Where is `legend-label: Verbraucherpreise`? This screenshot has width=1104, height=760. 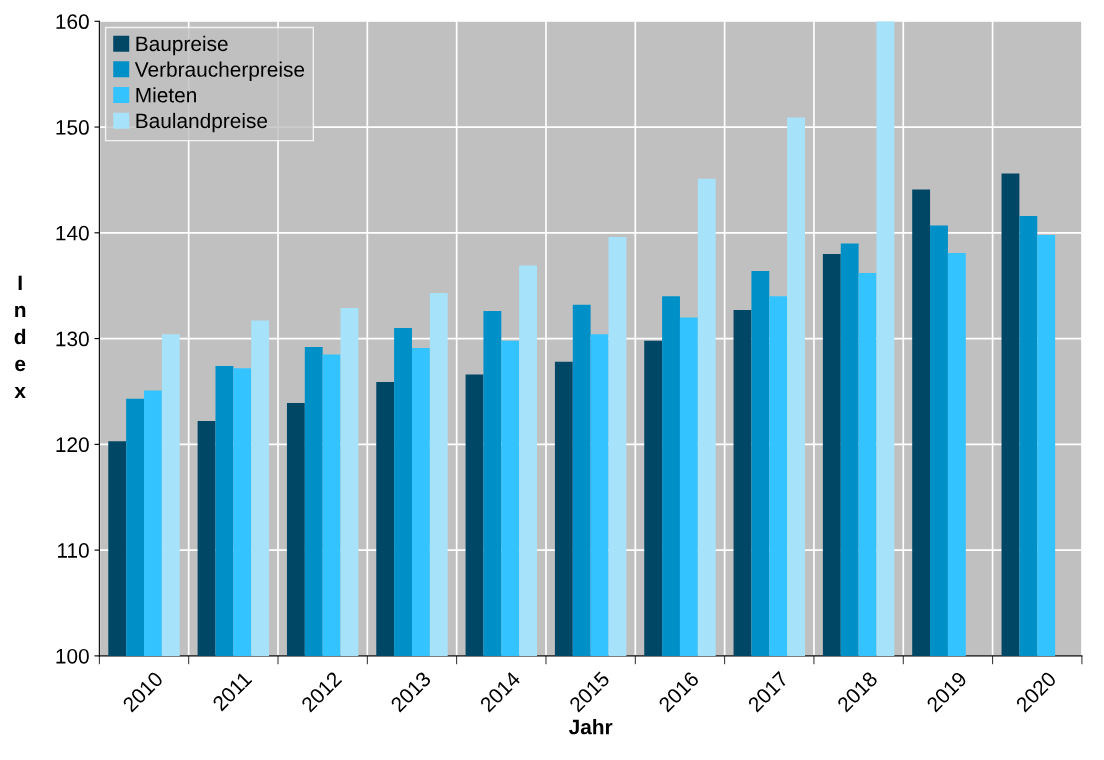 legend-label: Verbraucherpreise is located at coordinates (219, 71).